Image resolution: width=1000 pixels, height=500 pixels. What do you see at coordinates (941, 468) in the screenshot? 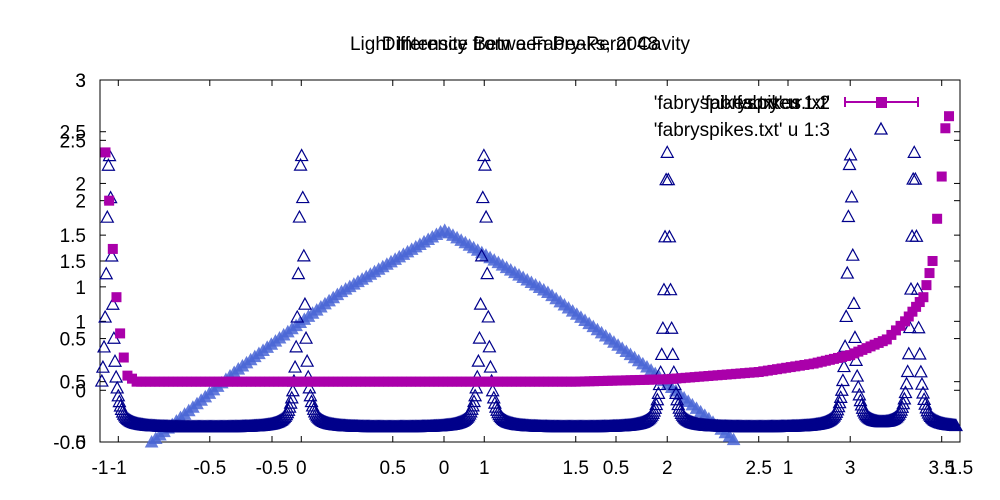
I see `x-tick-label: 3.5` at bounding box center [941, 468].